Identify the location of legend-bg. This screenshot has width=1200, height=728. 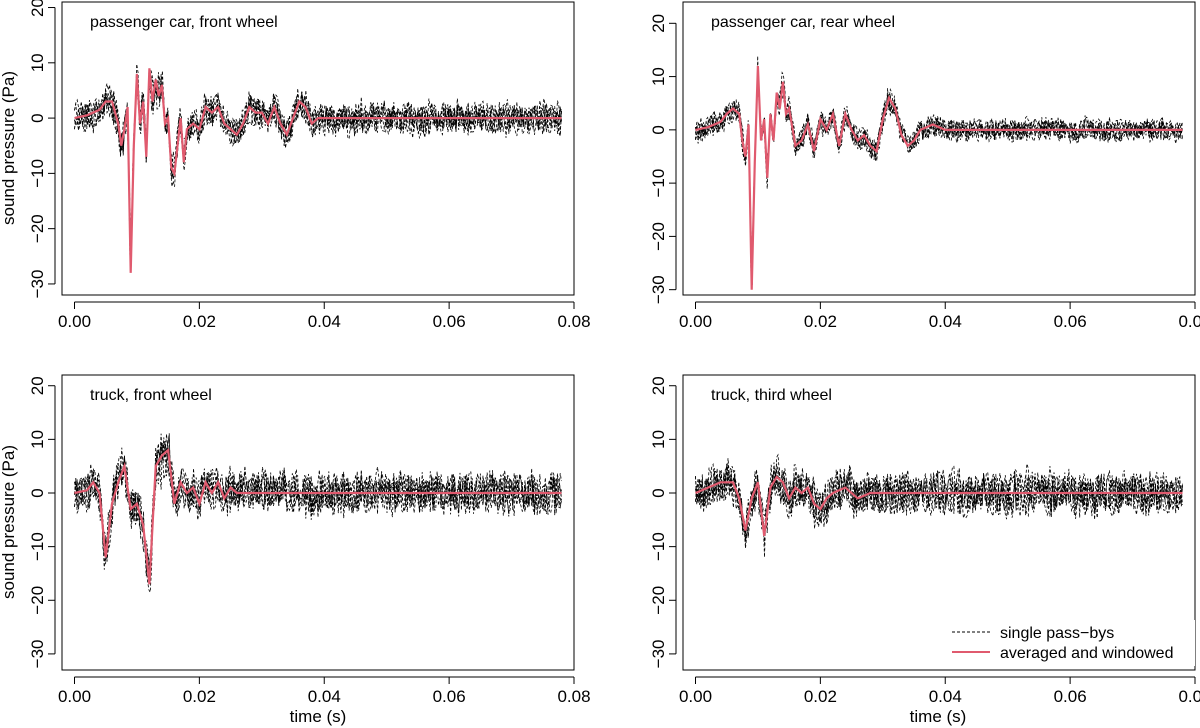
(1067, 643).